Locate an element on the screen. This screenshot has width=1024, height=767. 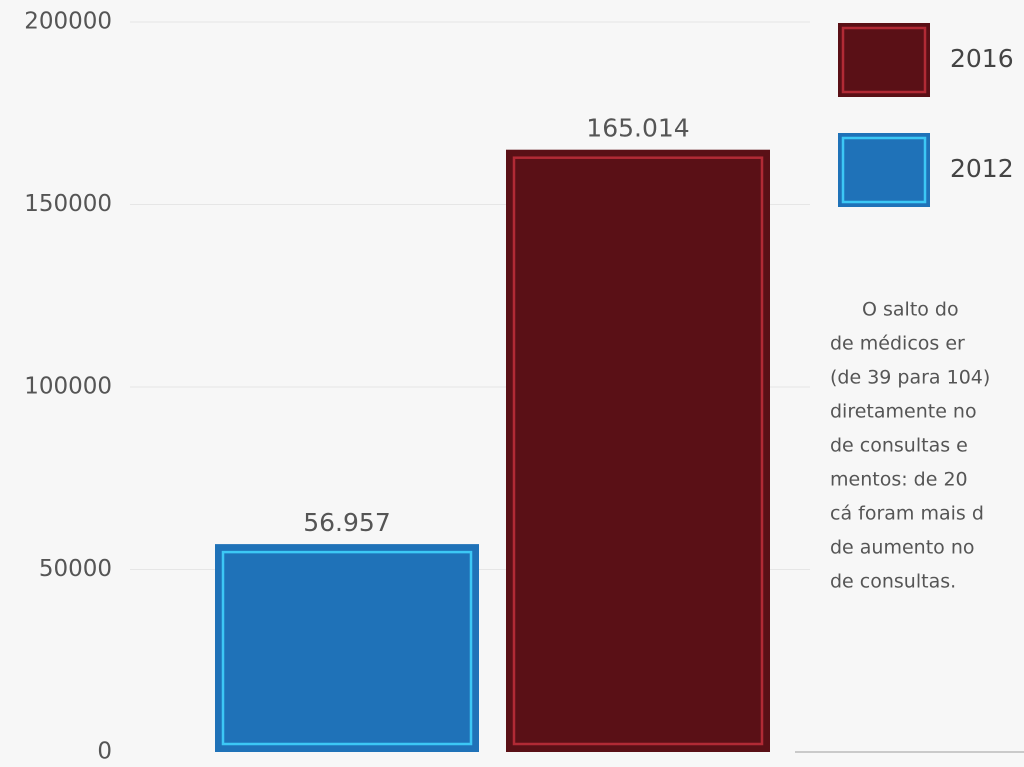
annotation-line: diretamente no is located at coordinates (903, 412).